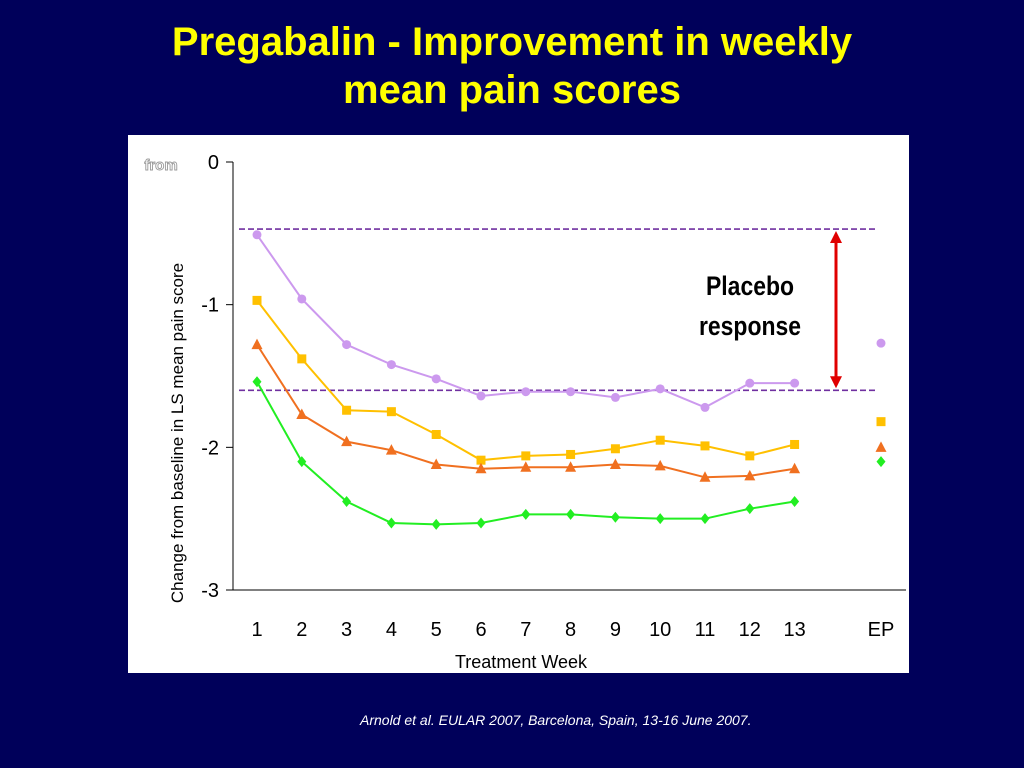  I want to click on y-axis-label-fragment: from, so click(160, 165).